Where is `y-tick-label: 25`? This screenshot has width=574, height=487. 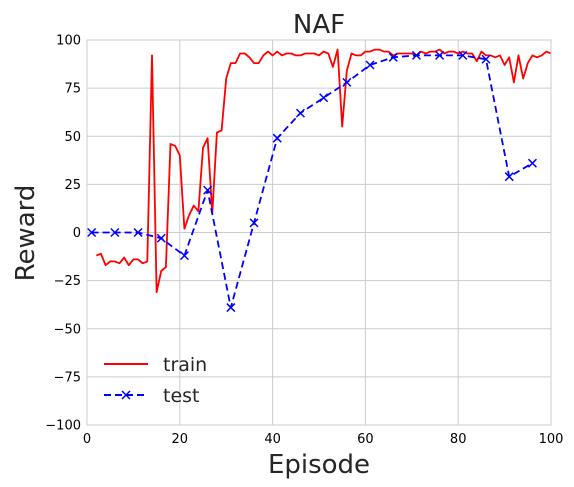 y-tick-label: 25 is located at coordinates (72, 185).